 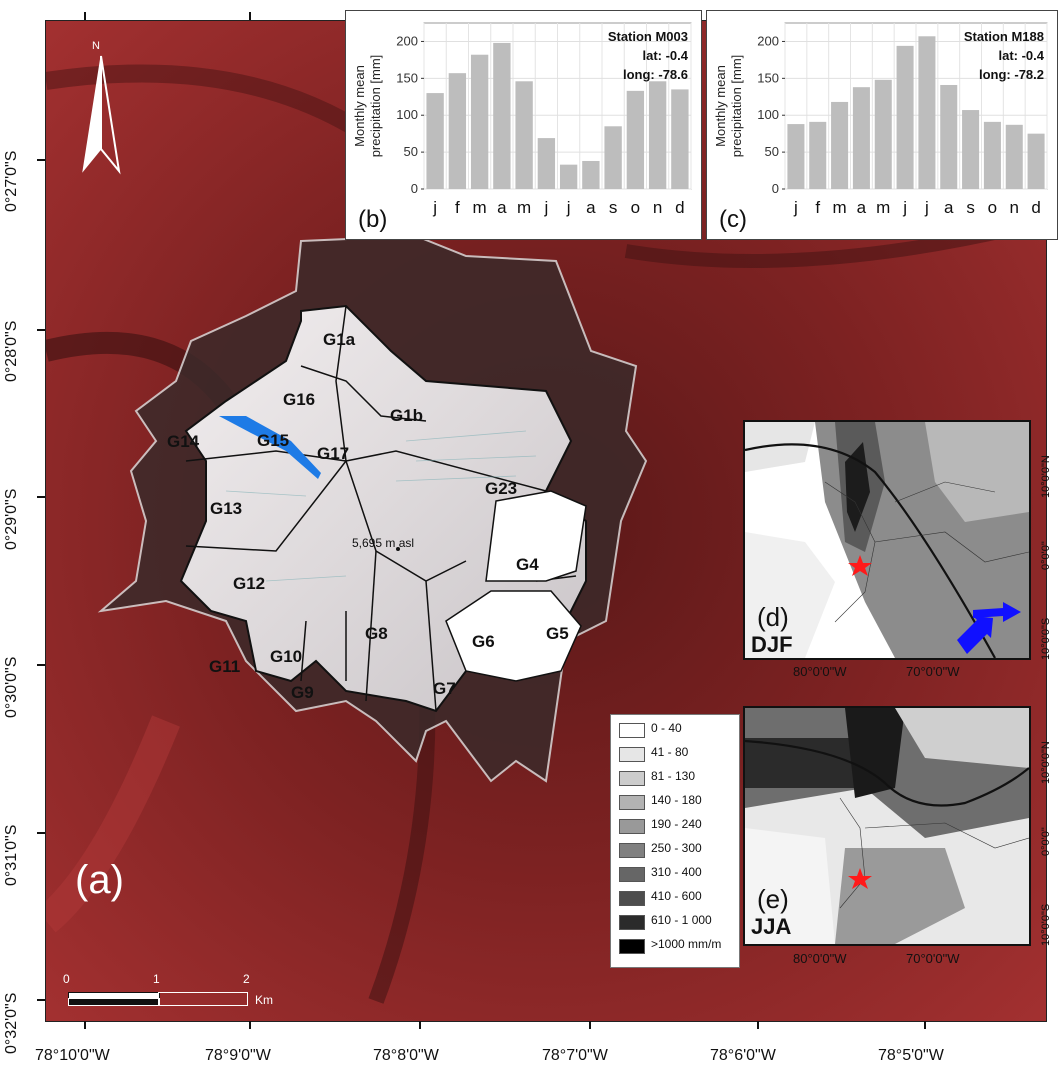 What do you see at coordinates (665, 55) in the screenshot?
I see `station-lat: lat: -0.4` at bounding box center [665, 55].